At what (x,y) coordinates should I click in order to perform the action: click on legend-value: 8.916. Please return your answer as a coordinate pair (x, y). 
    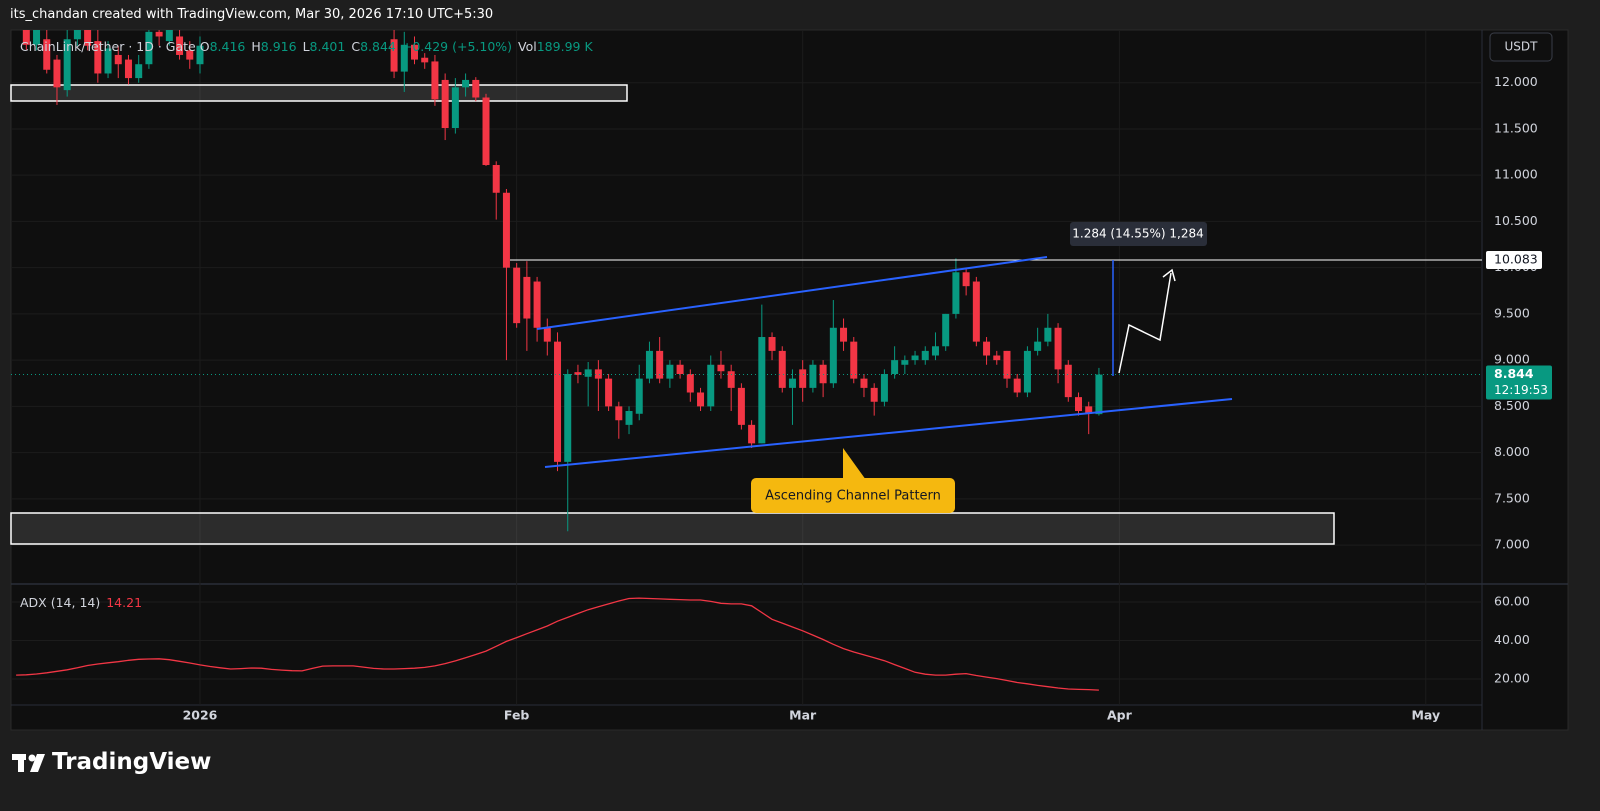
    Looking at the image, I should click on (278, 46).